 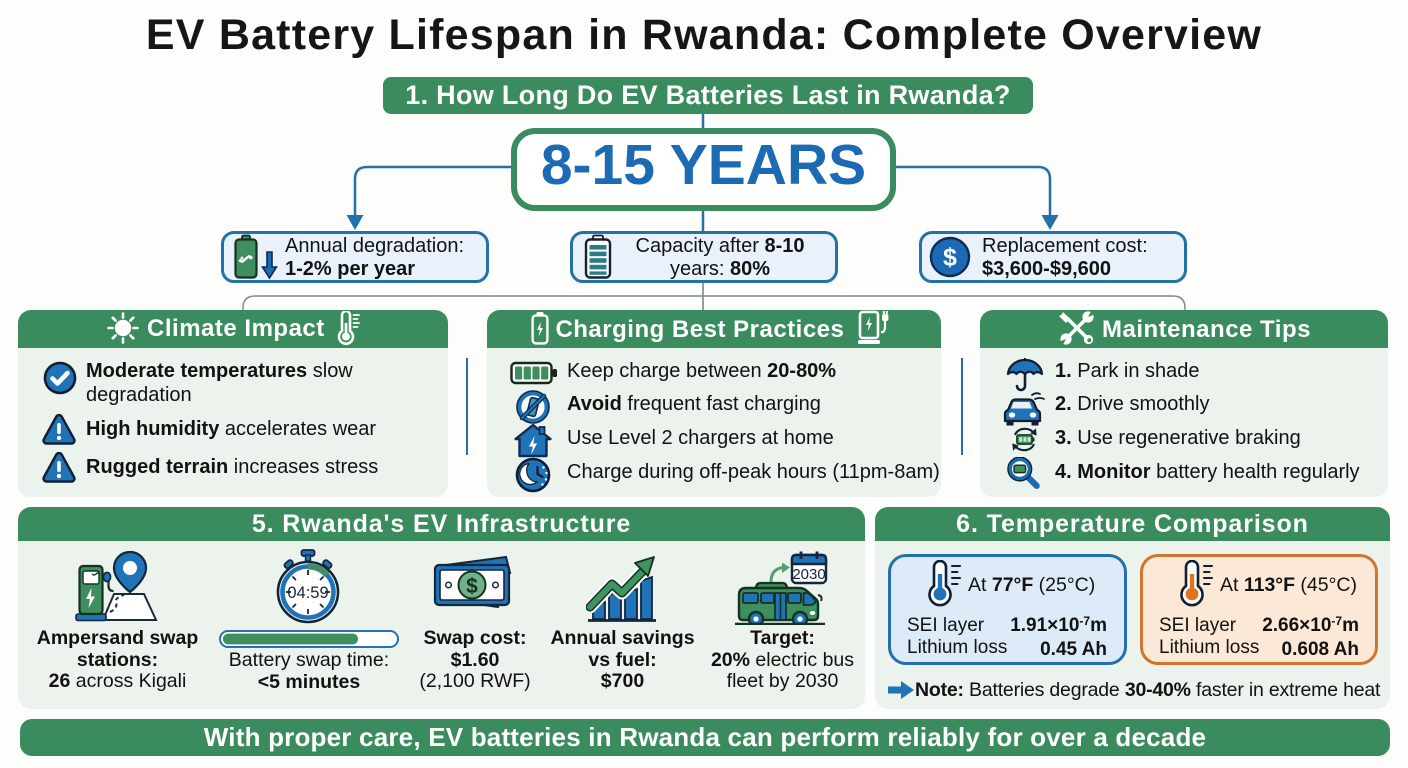 What do you see at coordinates (808, 574) in the screenshot?
I see `svg-text: 2030` at bounding box center [808, 574].